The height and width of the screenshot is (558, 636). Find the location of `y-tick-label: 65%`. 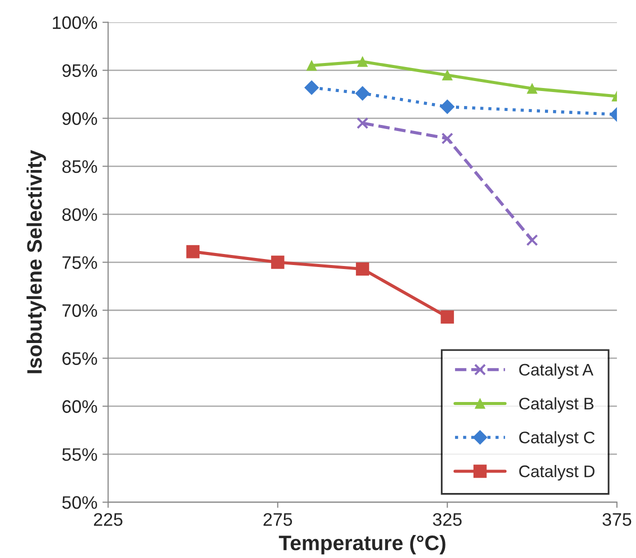

y-tick-label: 65% is located at coordinates (80, 358).